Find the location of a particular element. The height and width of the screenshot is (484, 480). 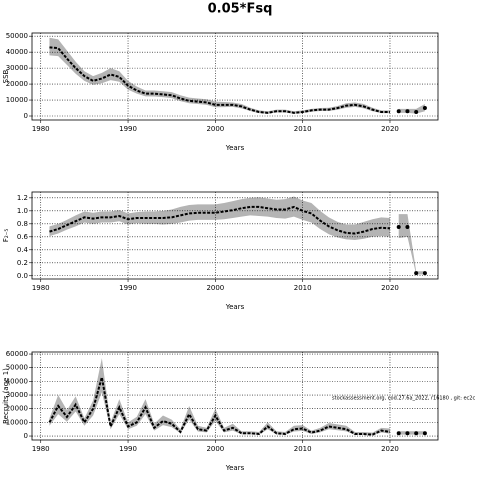

y-tick-label: 1.2 is located at coordinates (22, 198).